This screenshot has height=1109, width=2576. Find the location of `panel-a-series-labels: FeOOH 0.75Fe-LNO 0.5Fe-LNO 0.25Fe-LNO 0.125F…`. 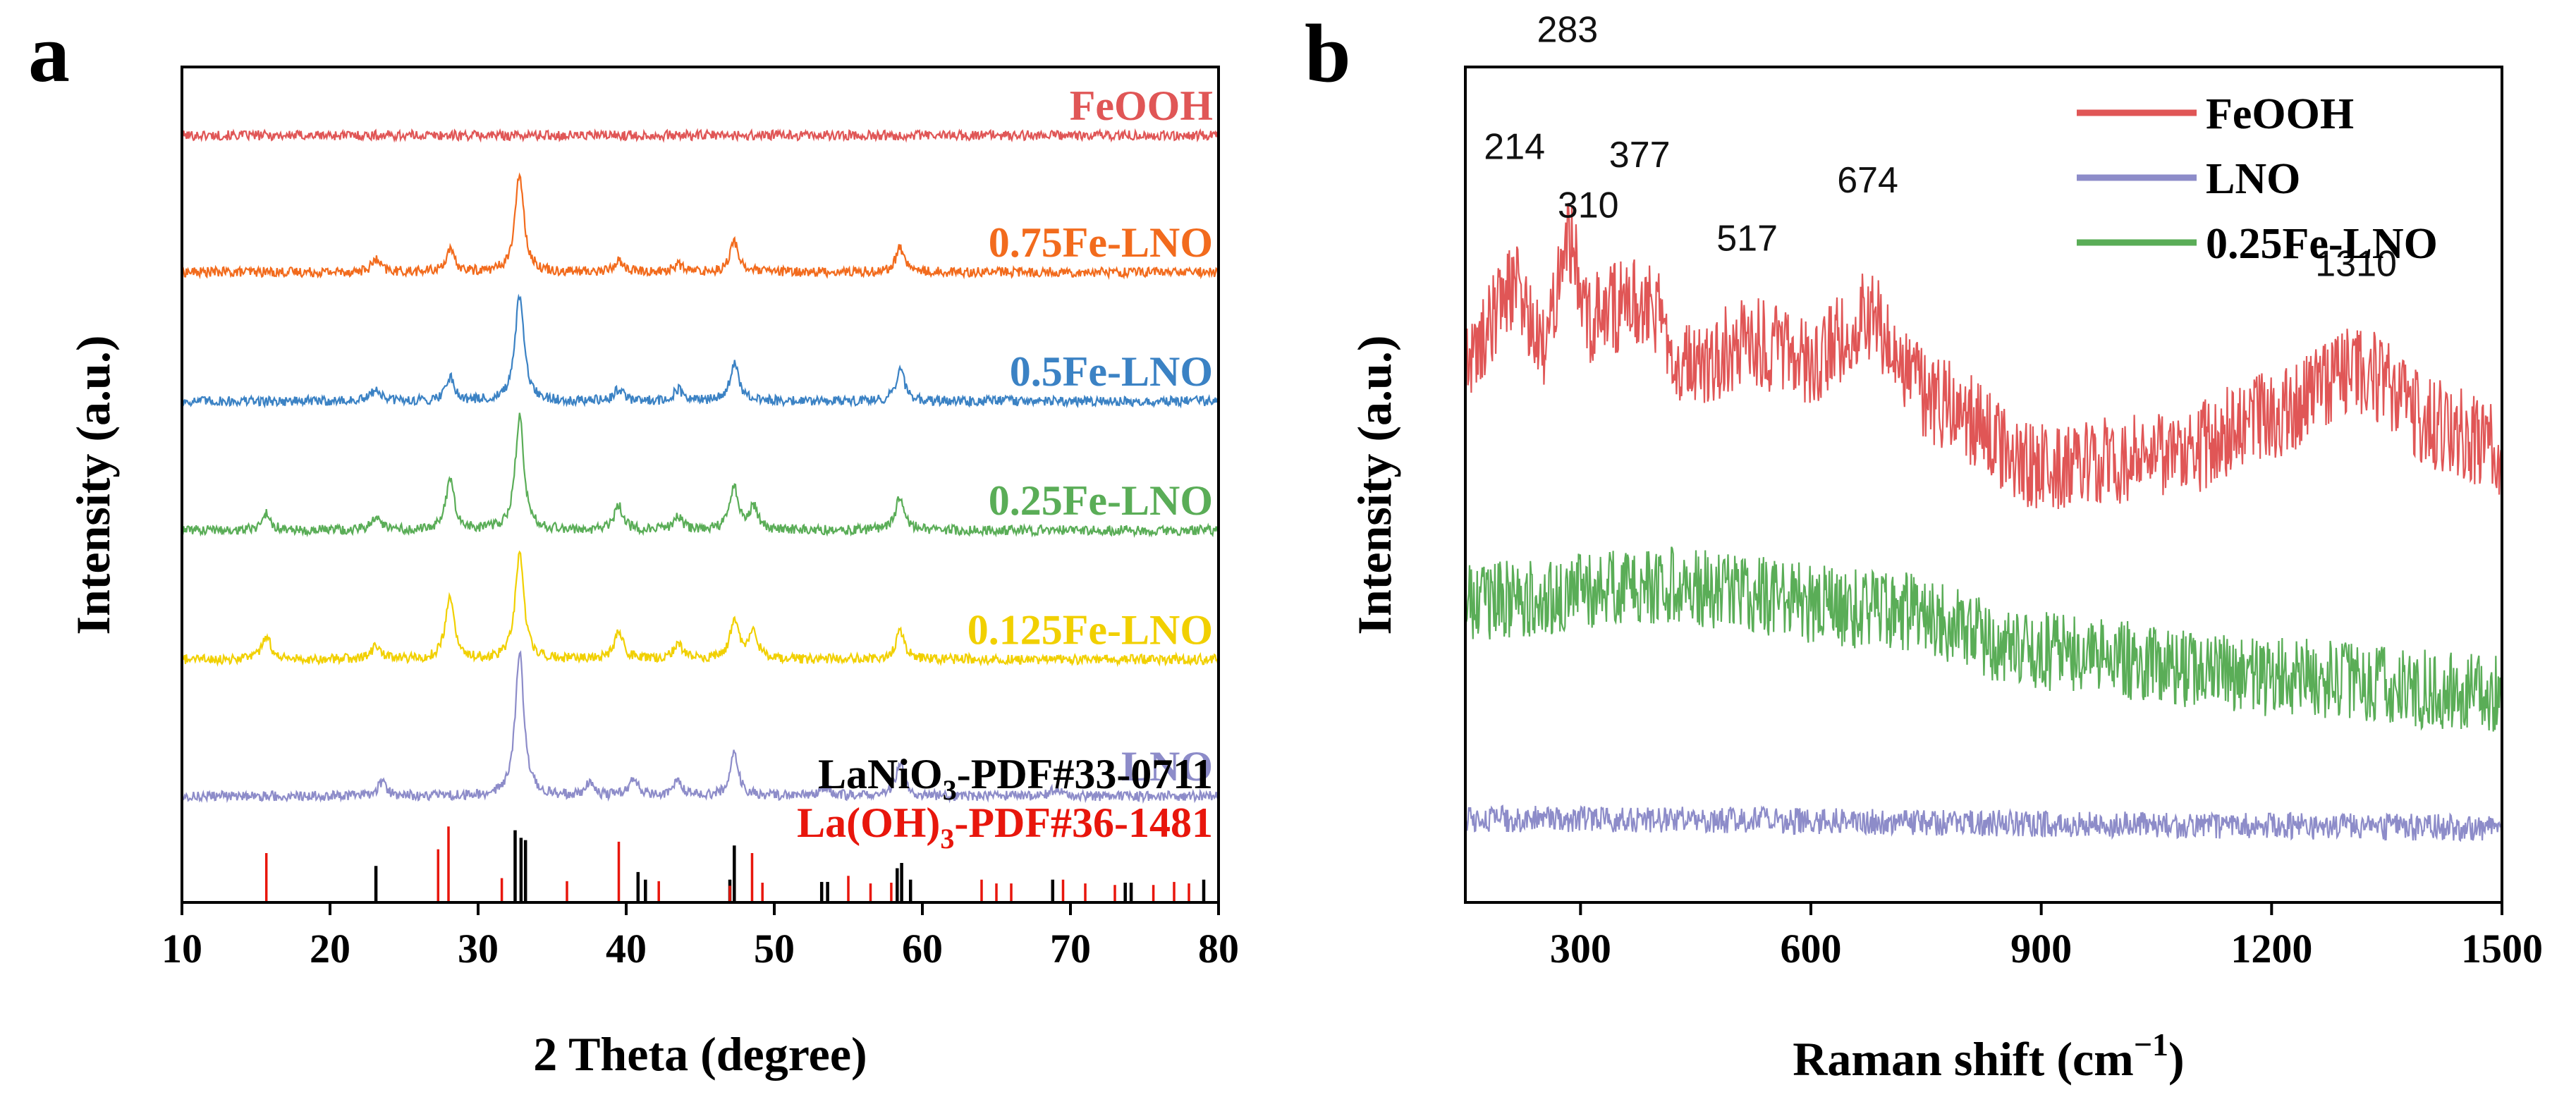

panel-a-series-labels: FeOOH 0.75Fe-LNO 0.5Fe-LNO 0.25Fe-LNO 0.125F… is located at coordinates (1005, 468).